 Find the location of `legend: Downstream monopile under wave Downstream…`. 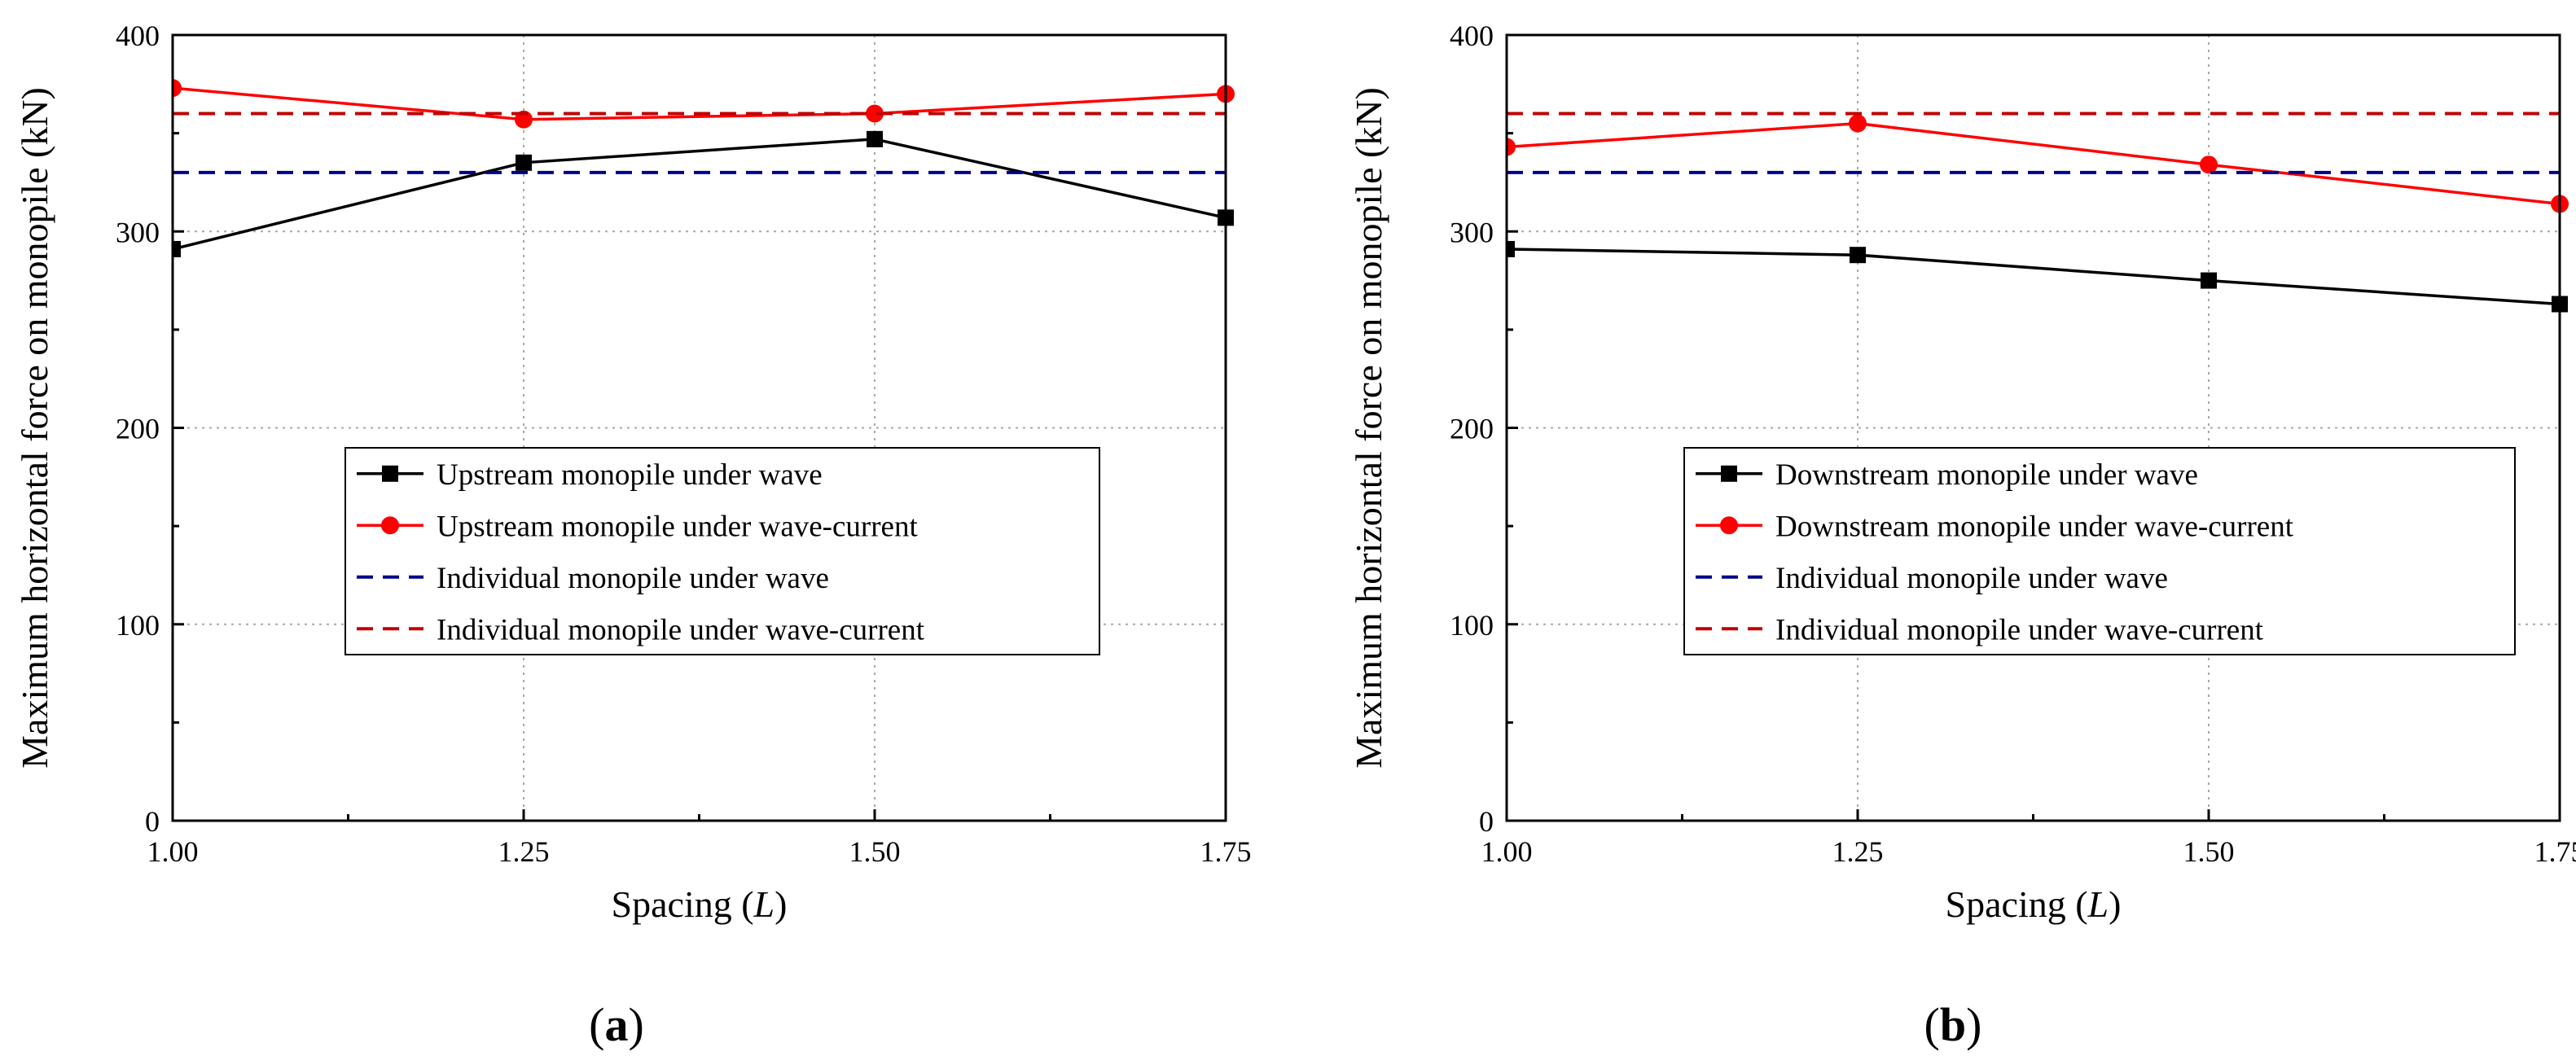

legend: Downstream monopile under wave Downstream… is located at coordinates (2099, 551).